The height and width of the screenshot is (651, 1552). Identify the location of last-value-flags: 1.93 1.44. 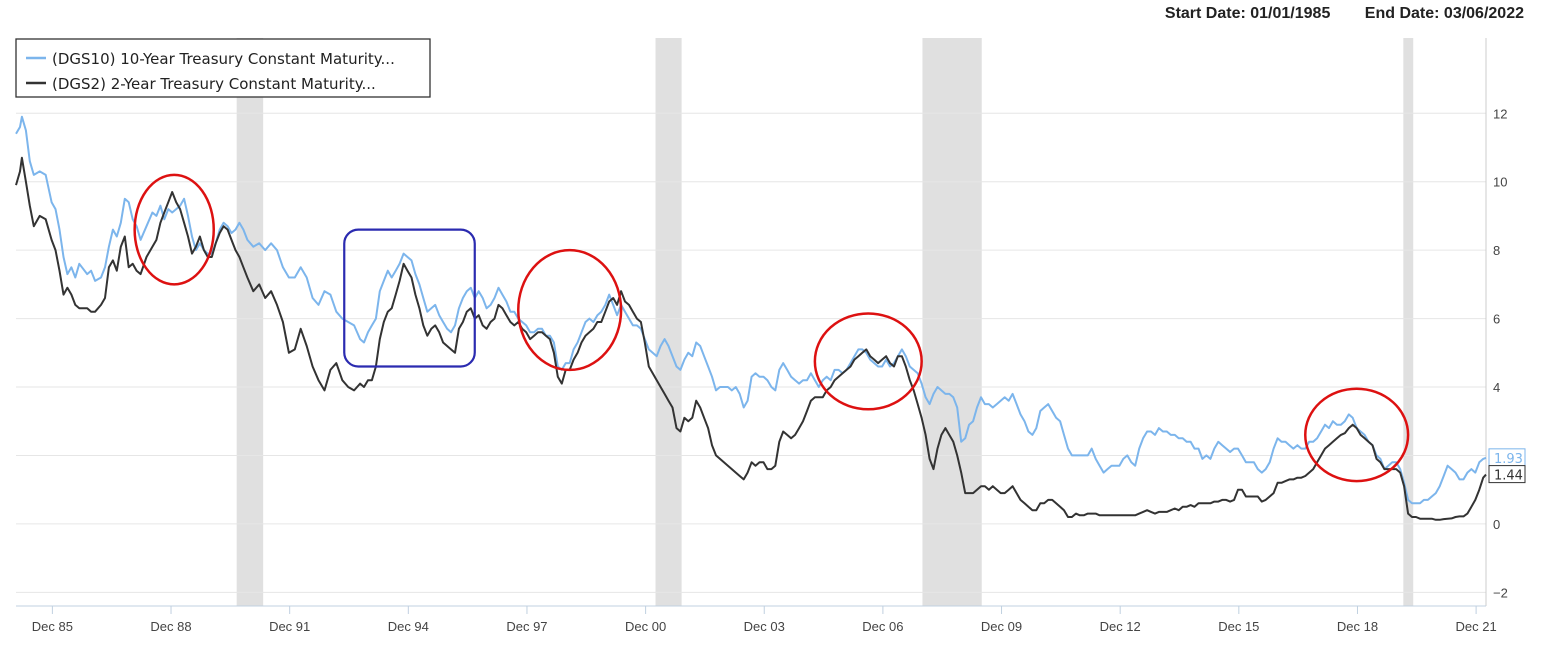
(1507, 466).